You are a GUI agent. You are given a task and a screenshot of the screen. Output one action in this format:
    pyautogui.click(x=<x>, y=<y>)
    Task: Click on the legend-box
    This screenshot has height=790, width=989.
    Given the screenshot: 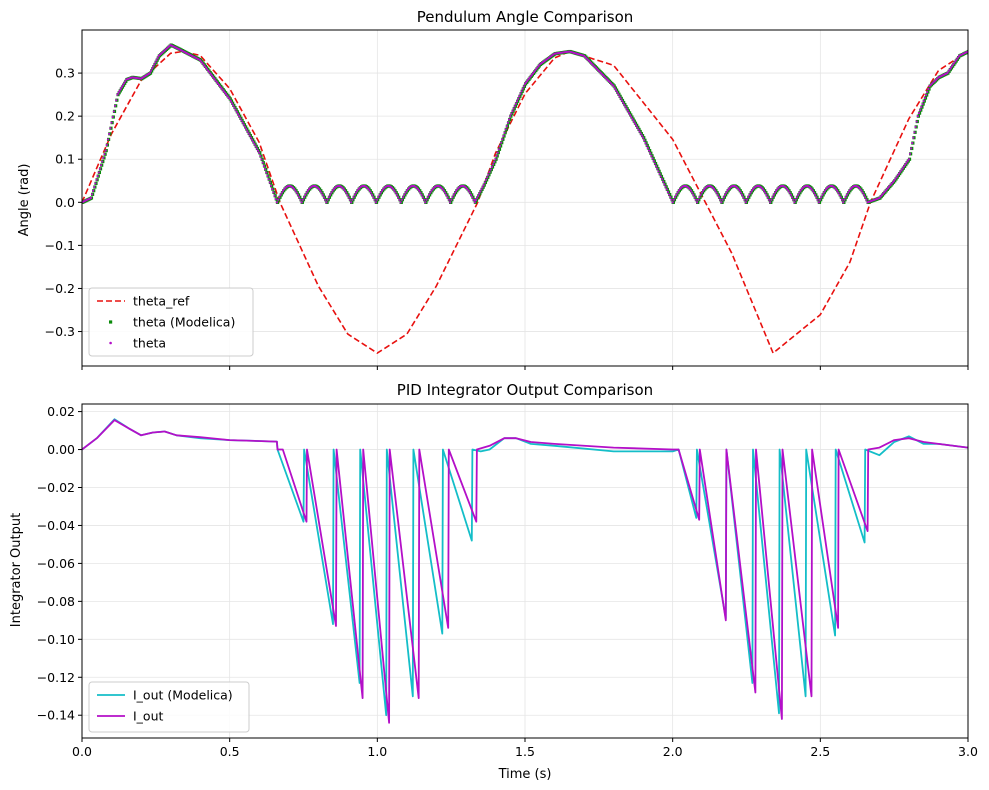 What is the action you would take?
    pyautogui.click(x=169, y=707)
    